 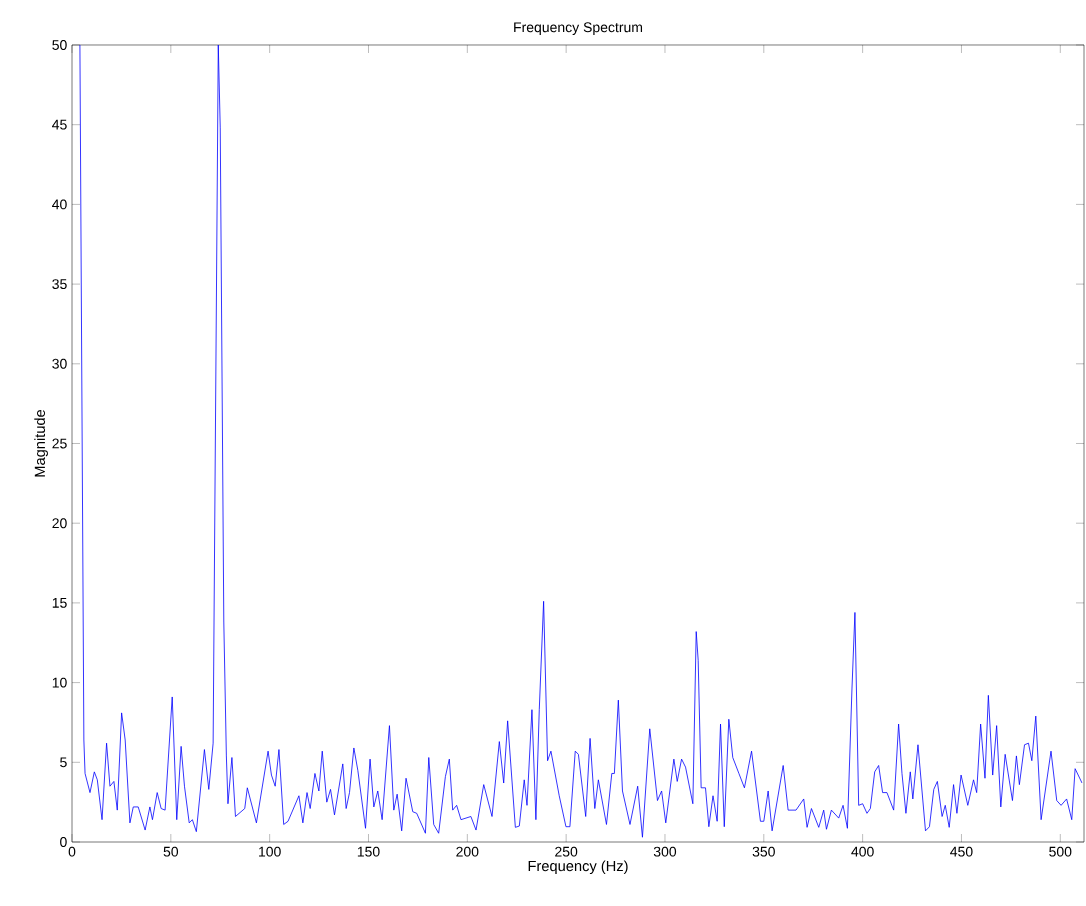 I want to click on x-tick-label: 350, so click(x=763, y=851).